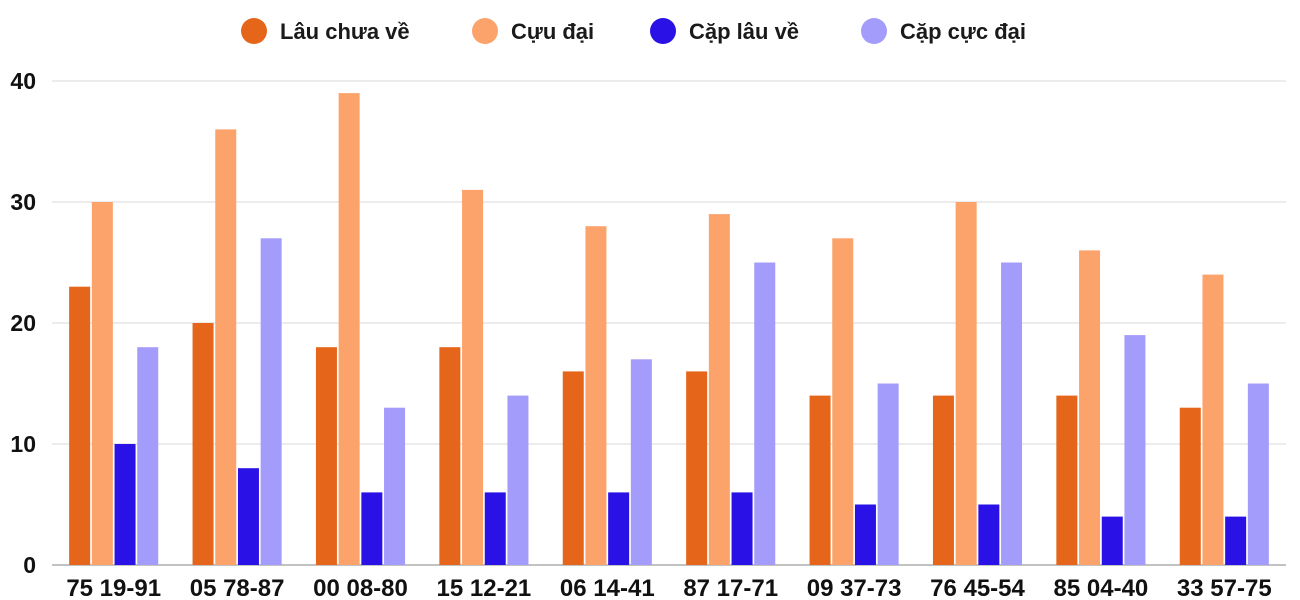 Image resolution: width=1300 pixels, height=600 pixels. What do you see at coordinates (1101, 587) in the screenshot?
I see `x-category-label: 85 04-40` at bounding box center [1101, 587].